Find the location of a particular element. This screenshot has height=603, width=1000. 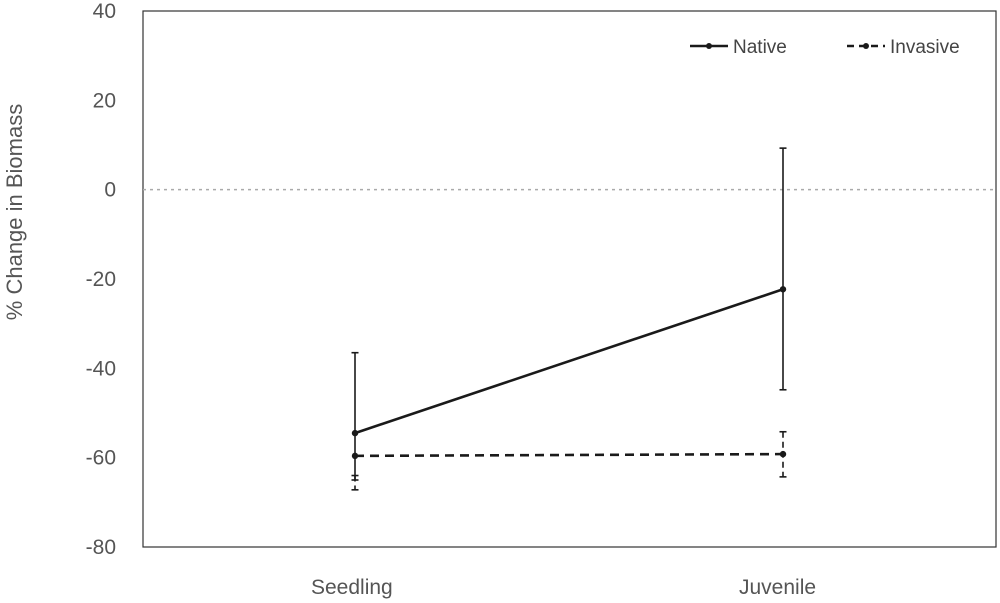

y-axis-ticks: 40 20 0 -20 -40 -60 -80 is located at coordinates (101, 279).